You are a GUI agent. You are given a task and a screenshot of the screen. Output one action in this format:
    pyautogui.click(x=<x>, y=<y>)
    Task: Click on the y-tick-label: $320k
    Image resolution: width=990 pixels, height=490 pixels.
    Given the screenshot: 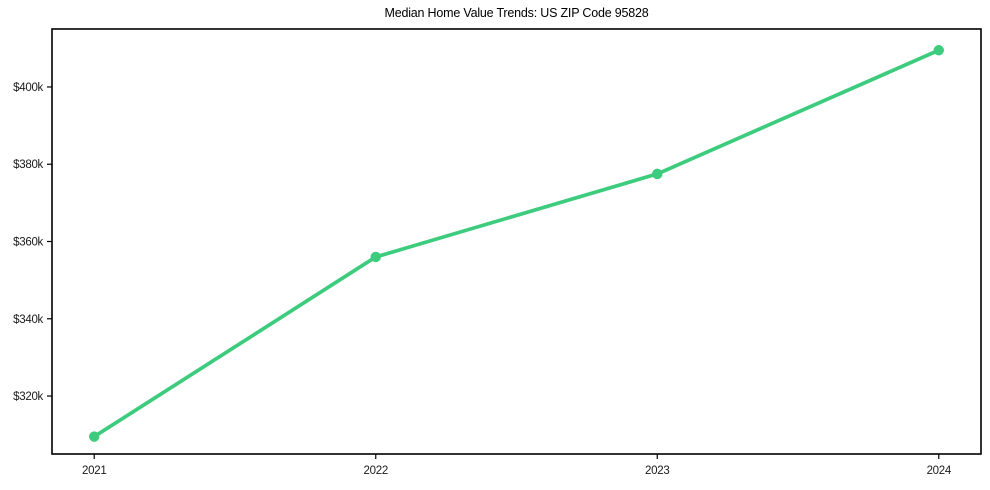 What is the action you would take?
    pyautogui.click(x=28, y=397)
    